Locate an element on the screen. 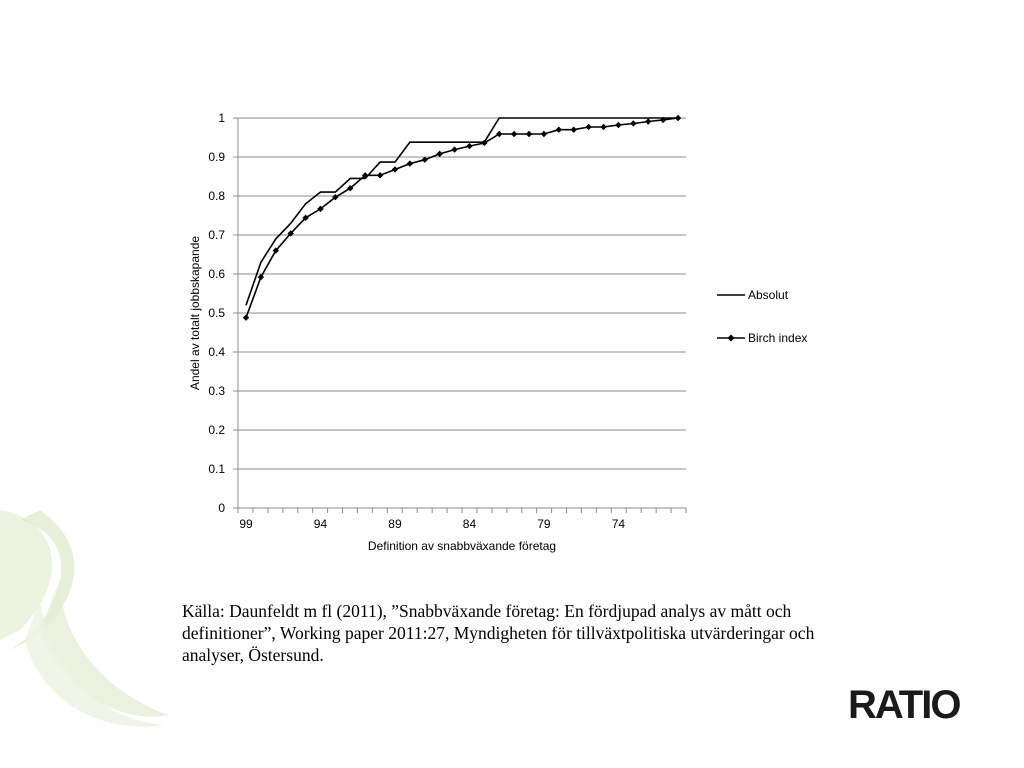  legend-label-absolut: Absolut is located at coordinates (768, 295).